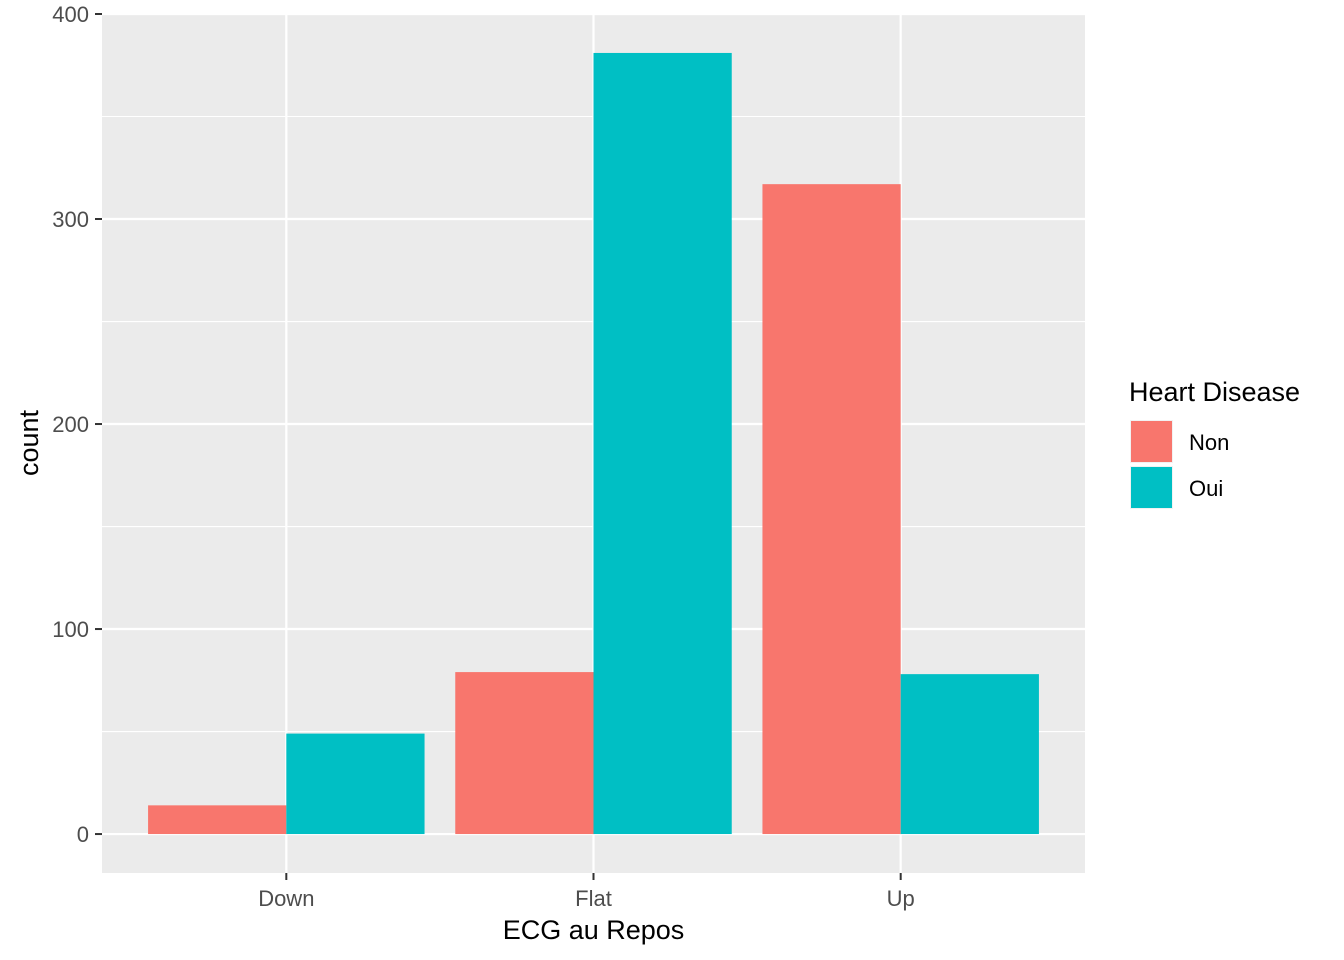 The image size is (1344, 960). Describe the element at coordinates (1214, 392) in the screenshot. I see `legend-title: Heart Disease` at that location.